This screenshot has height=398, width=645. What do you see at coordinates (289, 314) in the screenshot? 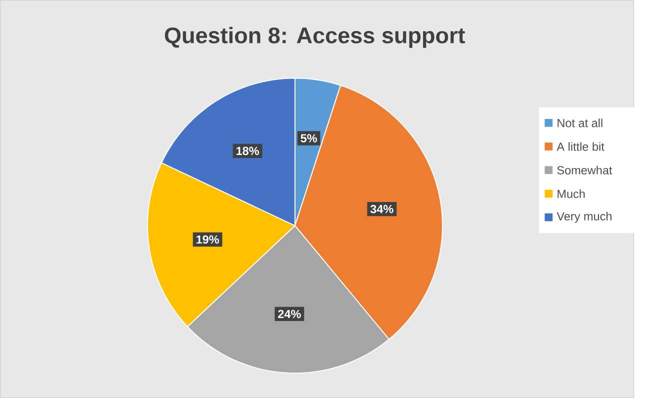
I see `data-label: 24%` at bounding box center [289, 314].